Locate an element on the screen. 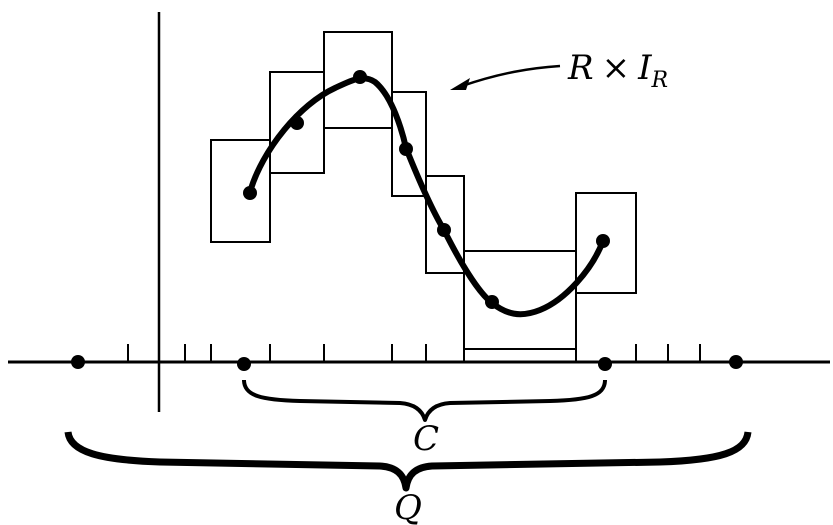  curve-label: R × IR is located at coordinates (617, 70).